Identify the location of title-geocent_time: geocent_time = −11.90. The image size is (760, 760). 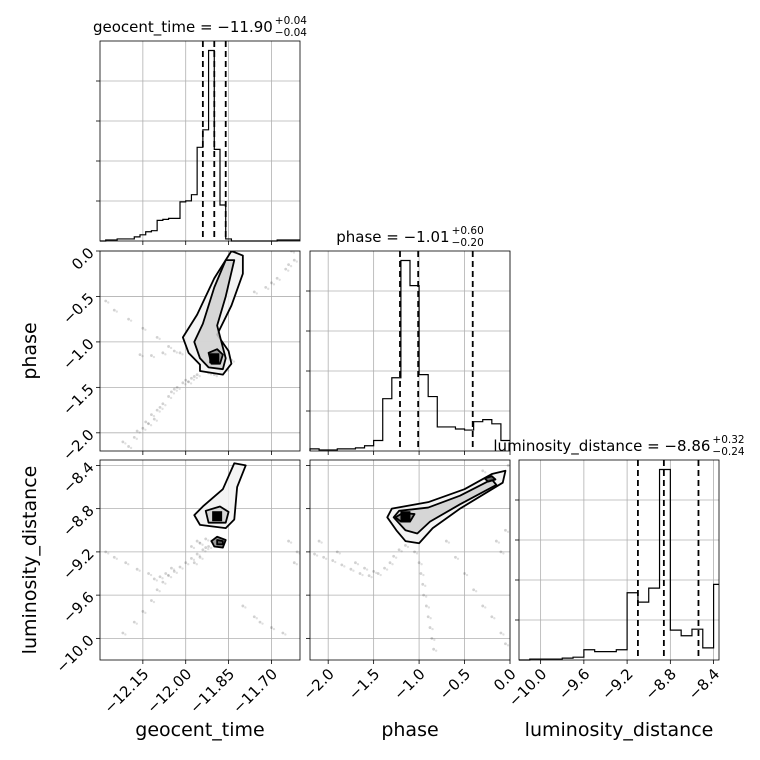
(183, 27).